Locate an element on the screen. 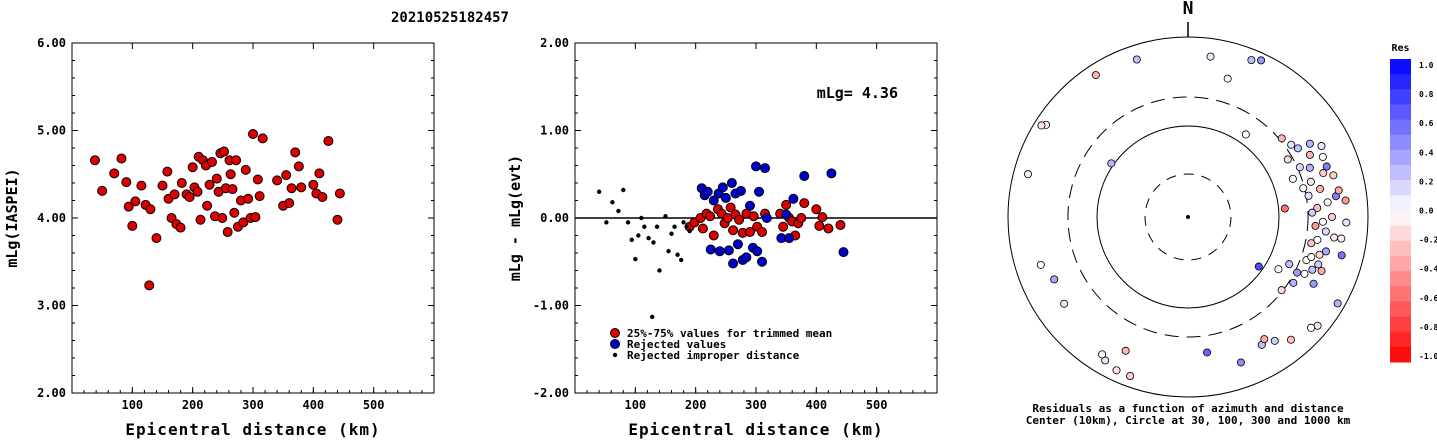 This screenshot has width=1437, height=441. y-tick-label: 5.00 is located at coordinates (51, 131).